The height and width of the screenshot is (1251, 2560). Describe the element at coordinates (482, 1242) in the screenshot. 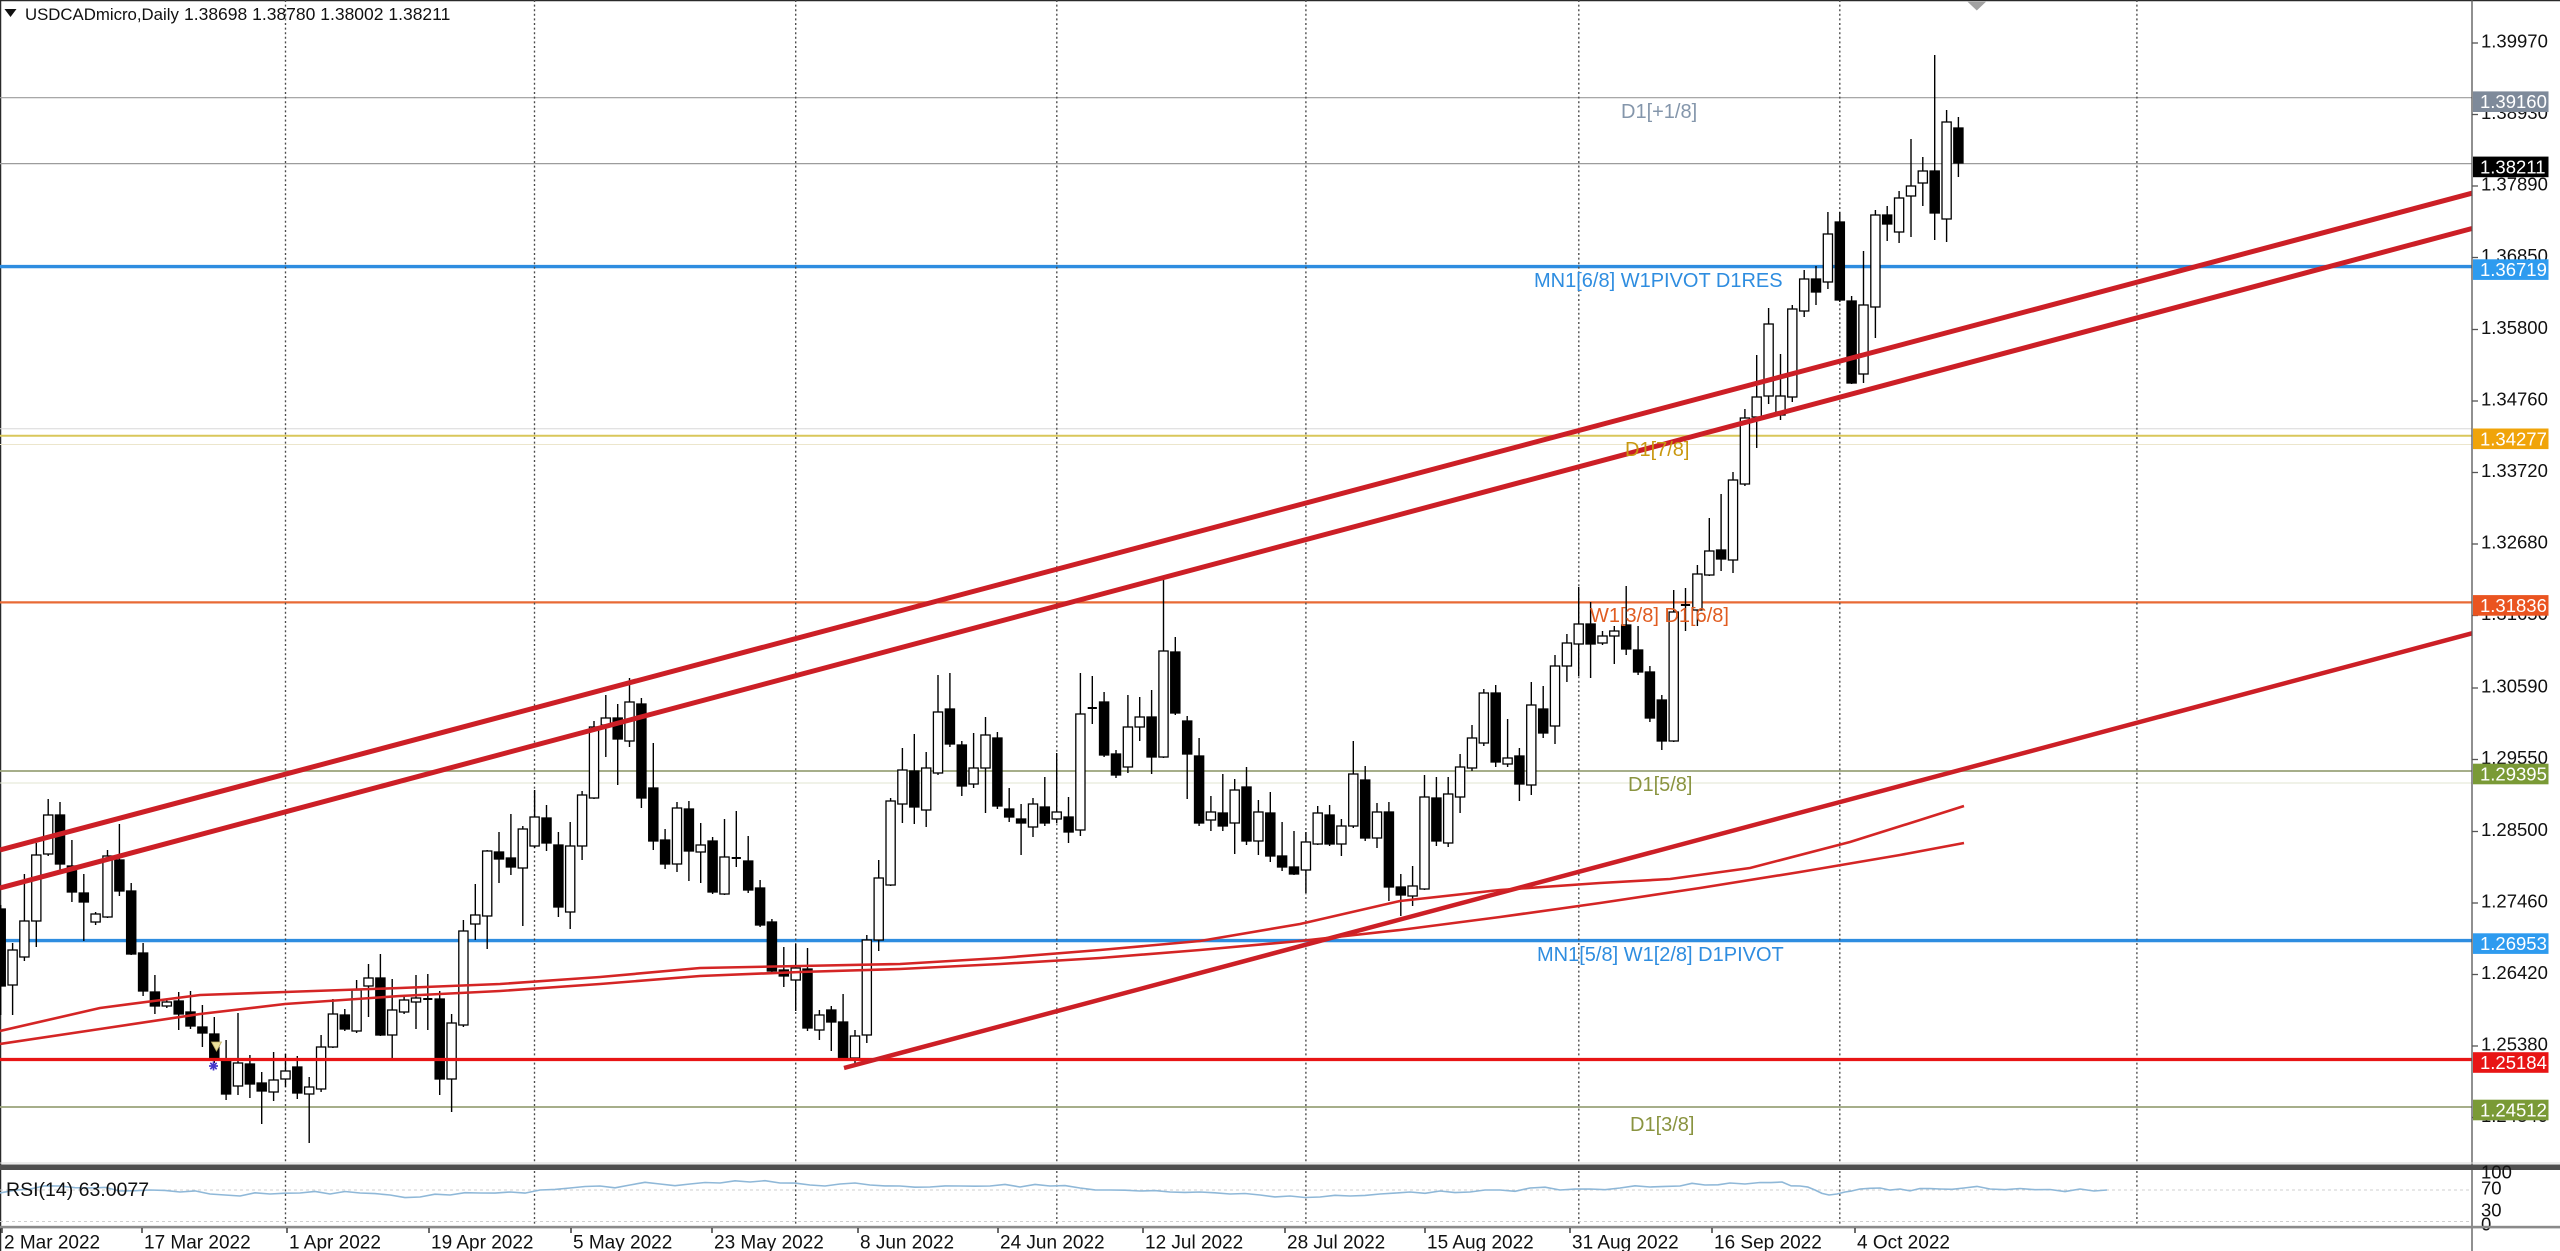

I see `svg-text: 19 Apr 2022` at that location.